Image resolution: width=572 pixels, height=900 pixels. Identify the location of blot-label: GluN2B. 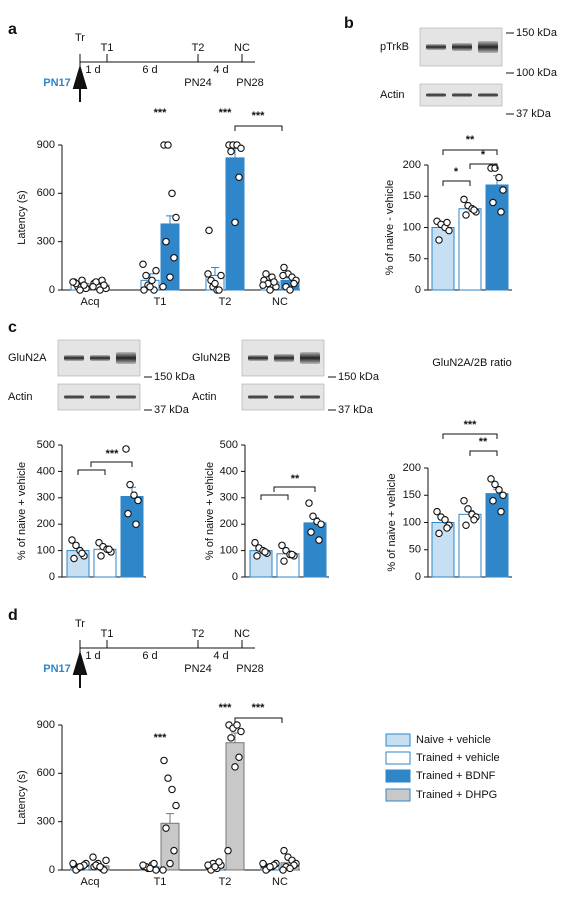
(211, 358).